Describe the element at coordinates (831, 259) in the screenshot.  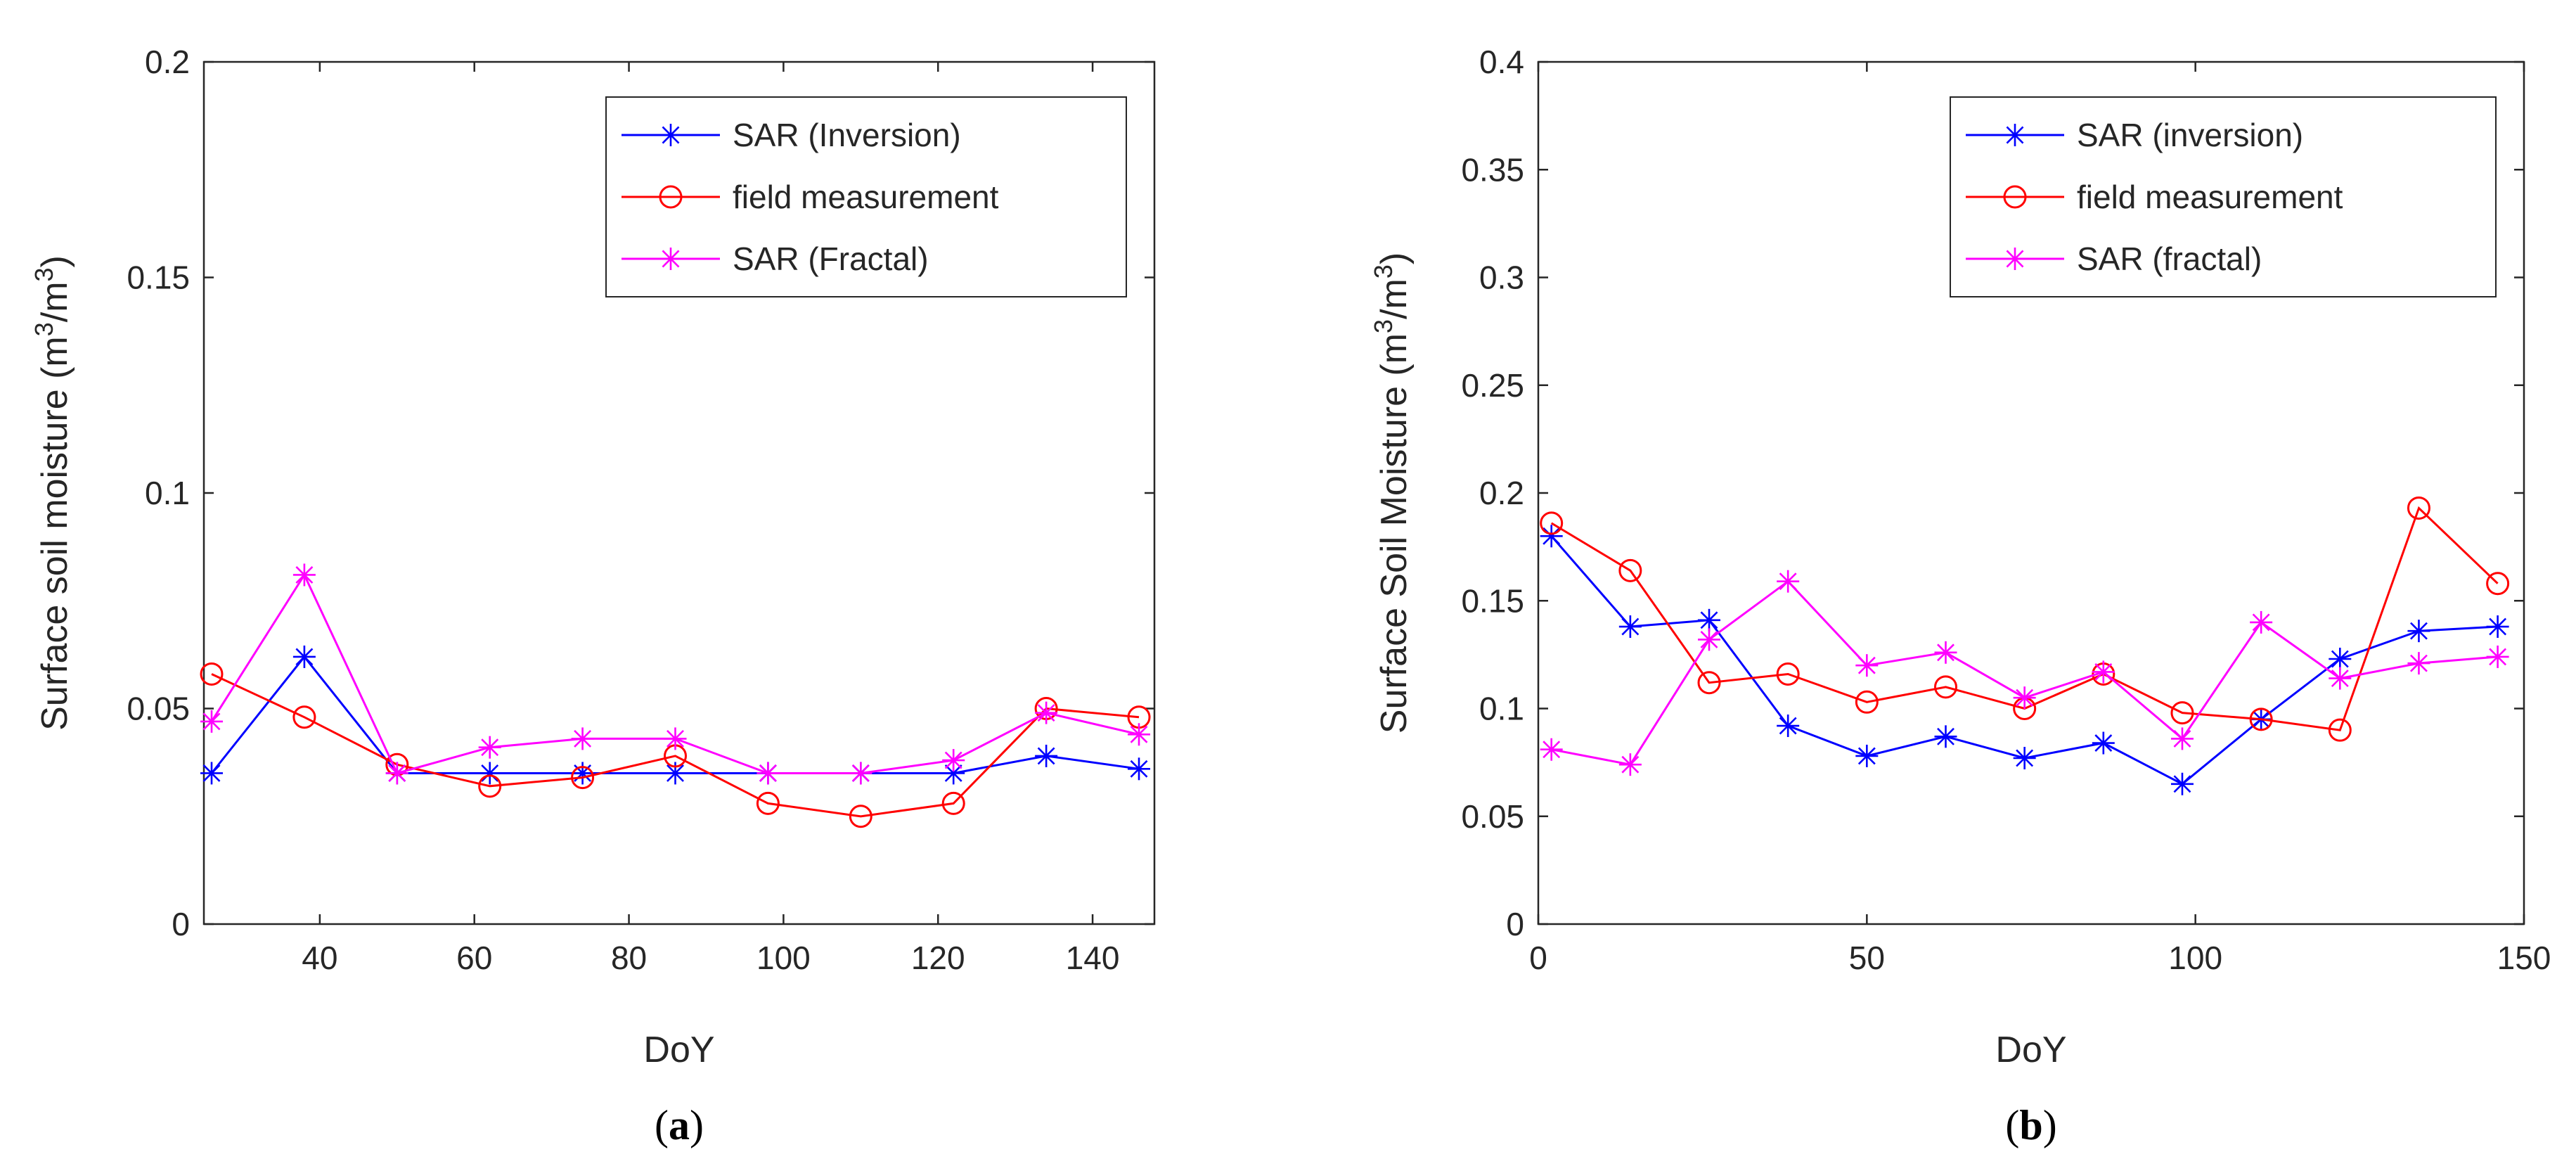
I see `legend-label: SAR (Fractal)` at that location.